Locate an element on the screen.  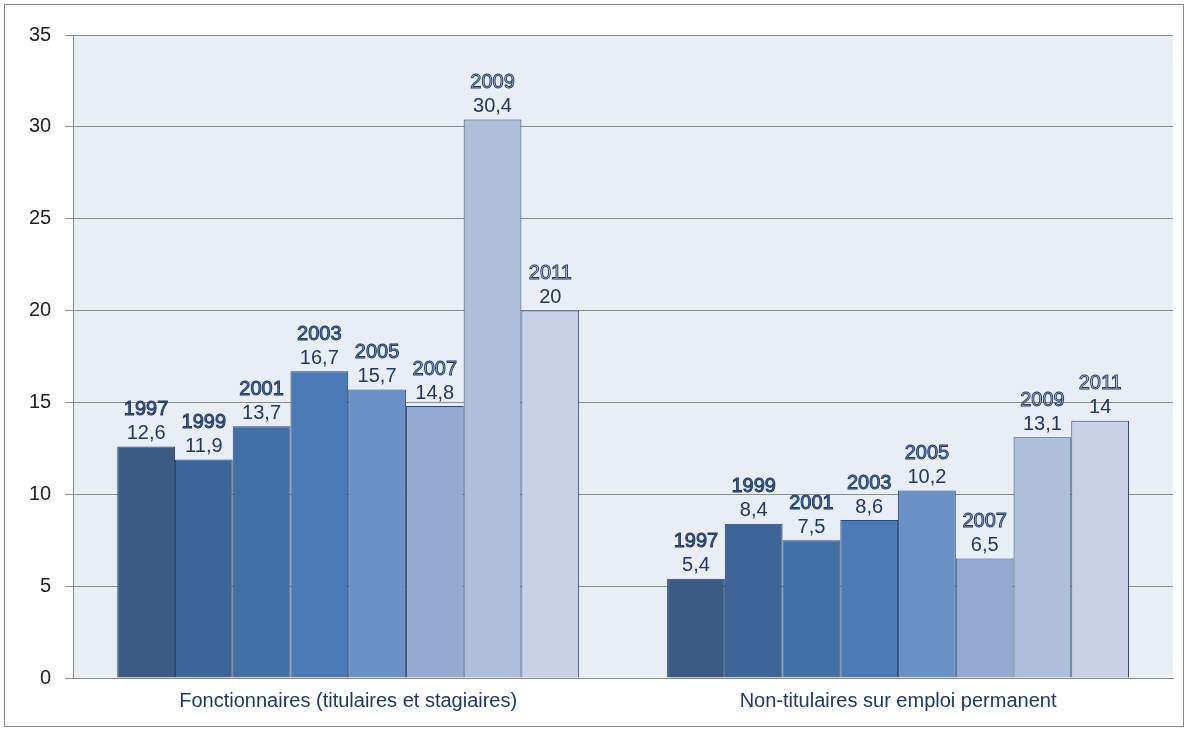
data-label: 16,7 is located at coordinates (319, 356).